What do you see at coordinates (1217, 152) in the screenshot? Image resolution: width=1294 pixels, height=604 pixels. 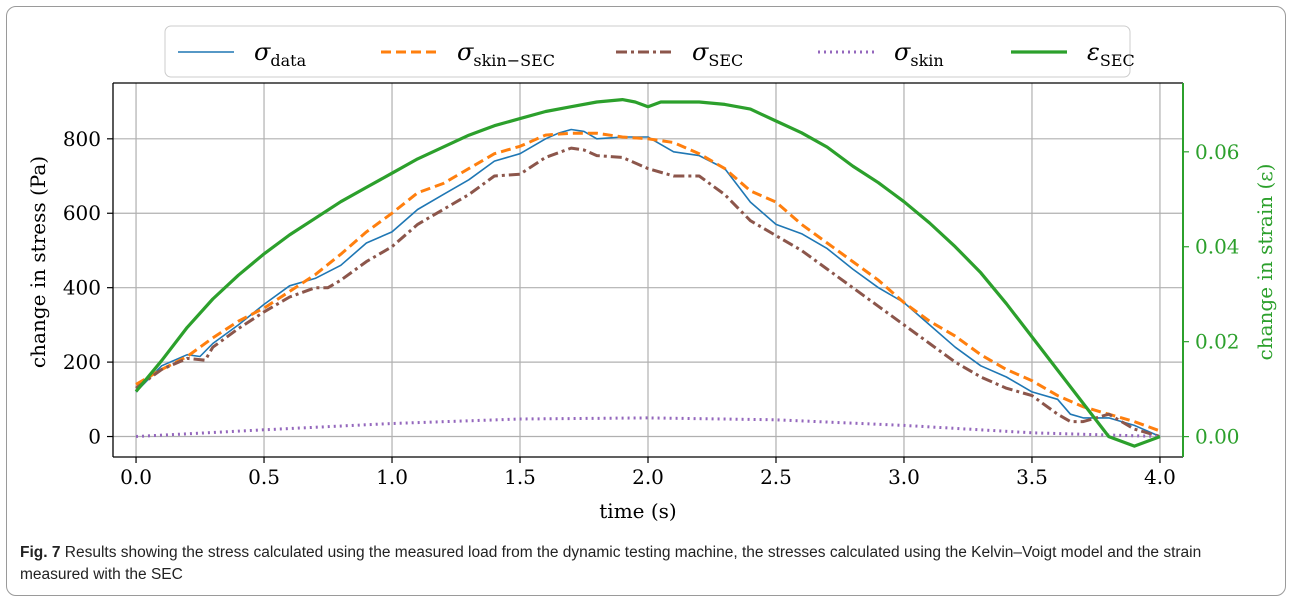 I see `y2-tick-label: 0.06` at bounding box center [1217, 152].